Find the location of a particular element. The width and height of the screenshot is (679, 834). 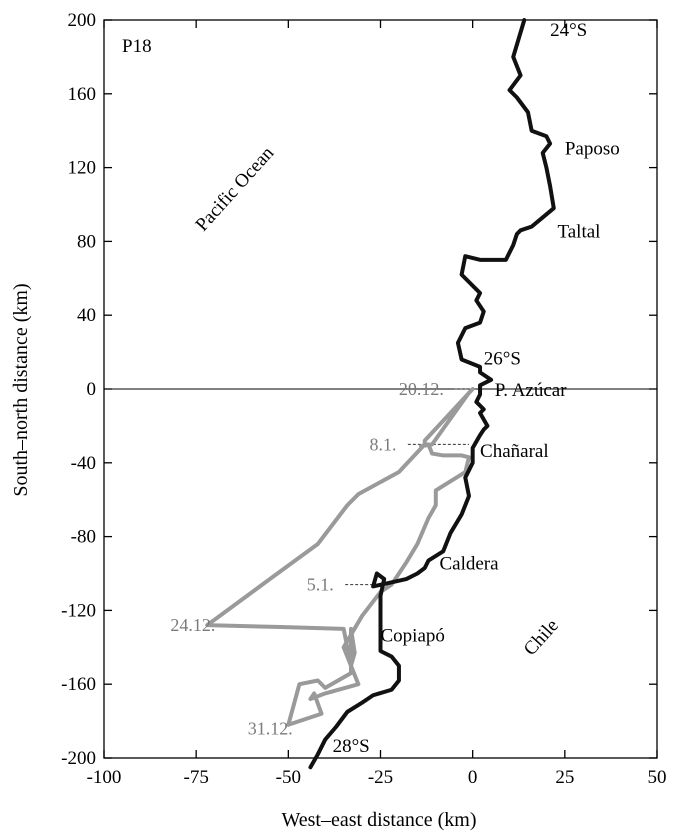

y-tick-label: -200 is located at coordinates (78, 758).